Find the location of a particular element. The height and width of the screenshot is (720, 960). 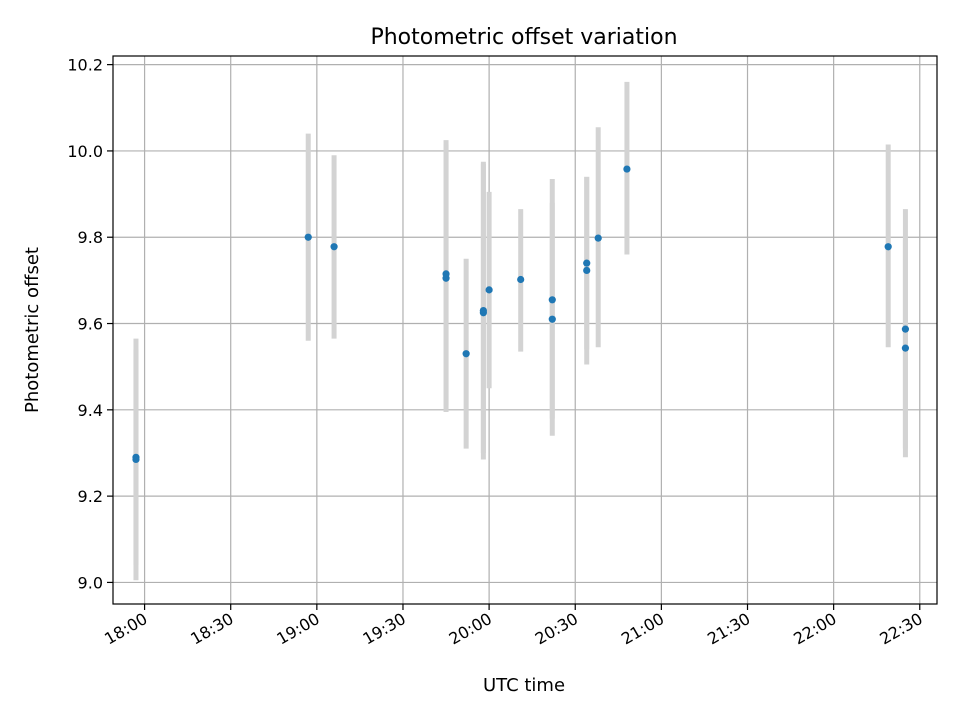

y-tick-label: 9.6 is located at coordinates (90, 324).